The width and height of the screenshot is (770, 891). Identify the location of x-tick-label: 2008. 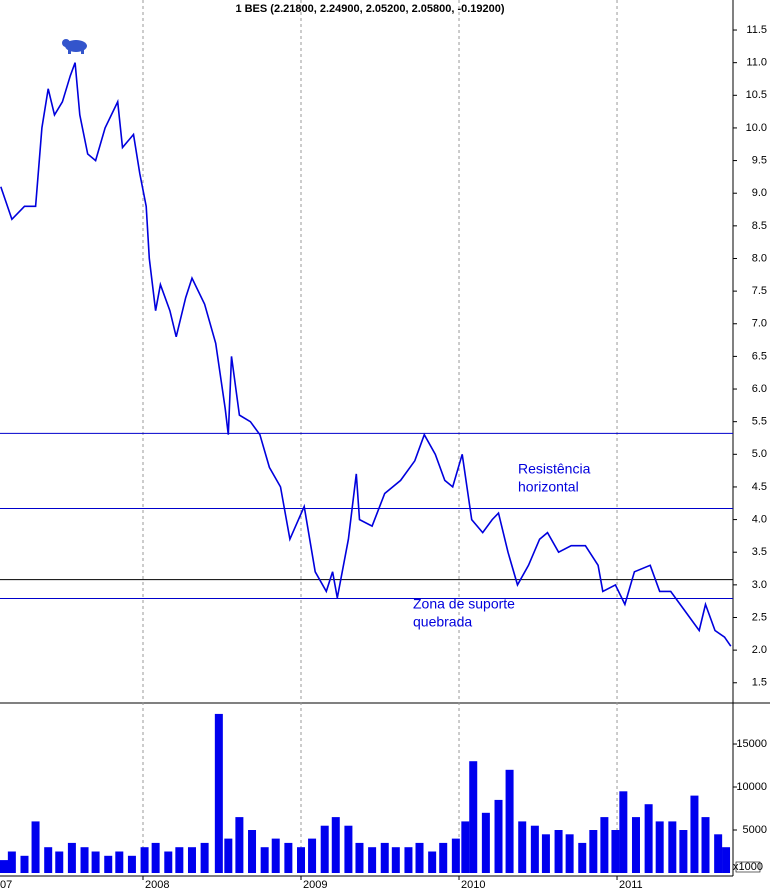
(157, 885).